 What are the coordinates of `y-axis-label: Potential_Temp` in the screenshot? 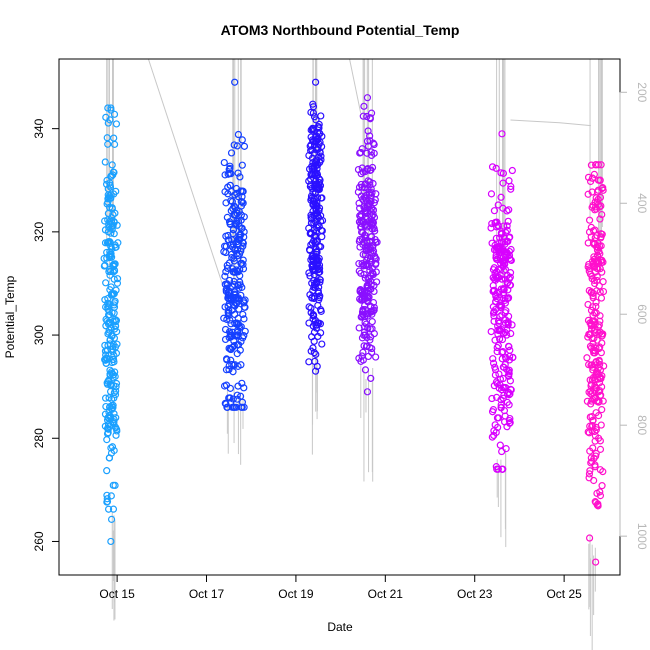 It's located at (10, 316).